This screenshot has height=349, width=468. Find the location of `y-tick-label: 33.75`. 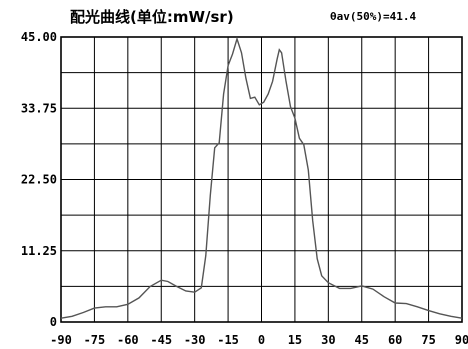

y-tick-label: 33.75 is located at coordinates (39, 108).